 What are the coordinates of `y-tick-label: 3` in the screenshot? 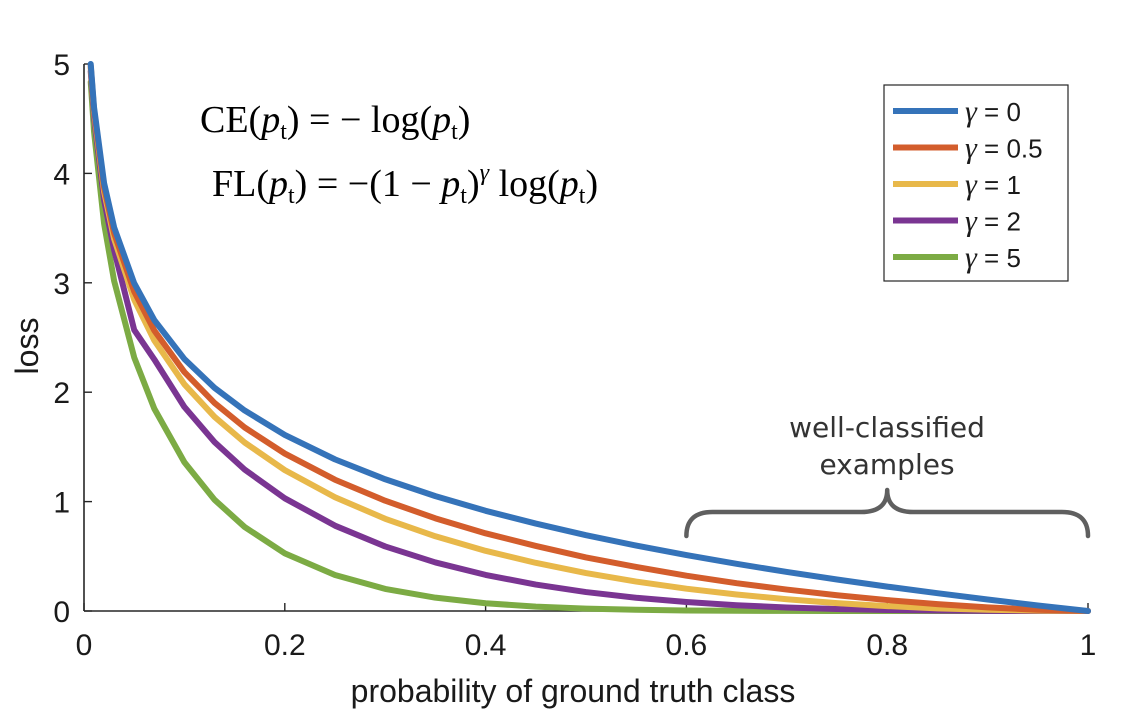 It's located at (61, 284).